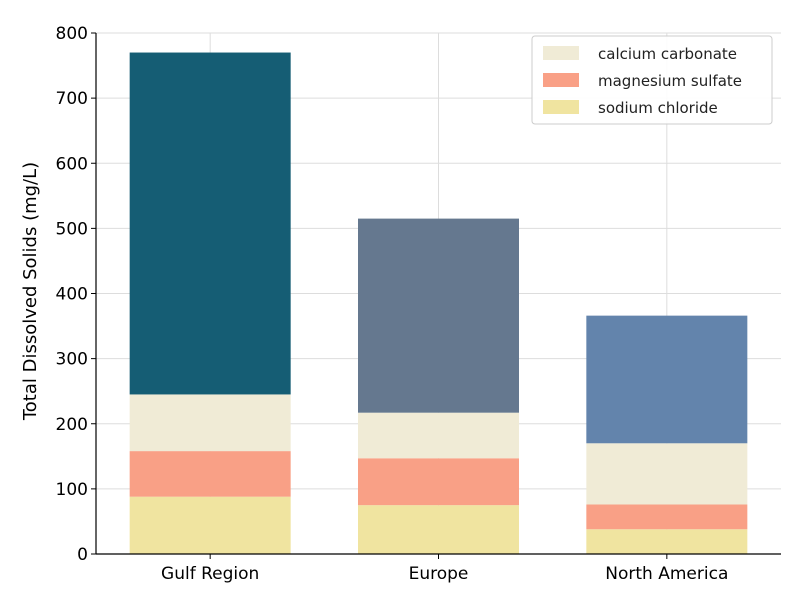 The image size is (800, 601). I want to click on y-tick-label-700: 700, so click(72, 99).